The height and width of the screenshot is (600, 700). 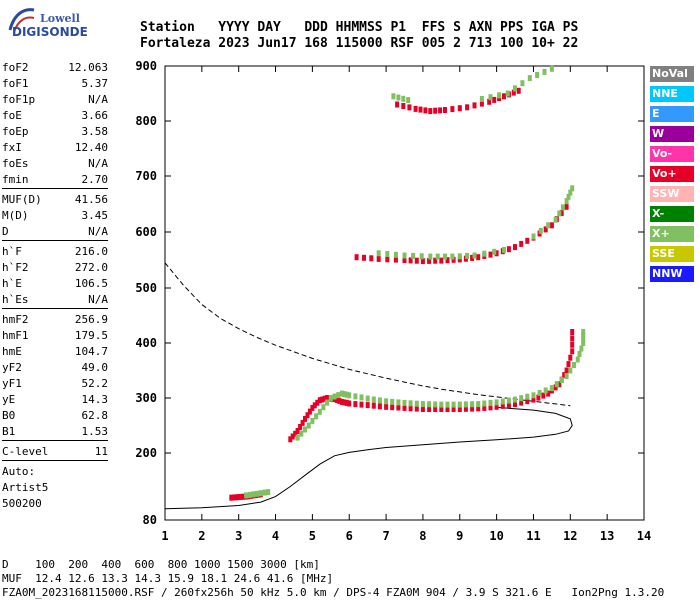 I want to click on x-tick-label: 7, so click(x=385, y=536).